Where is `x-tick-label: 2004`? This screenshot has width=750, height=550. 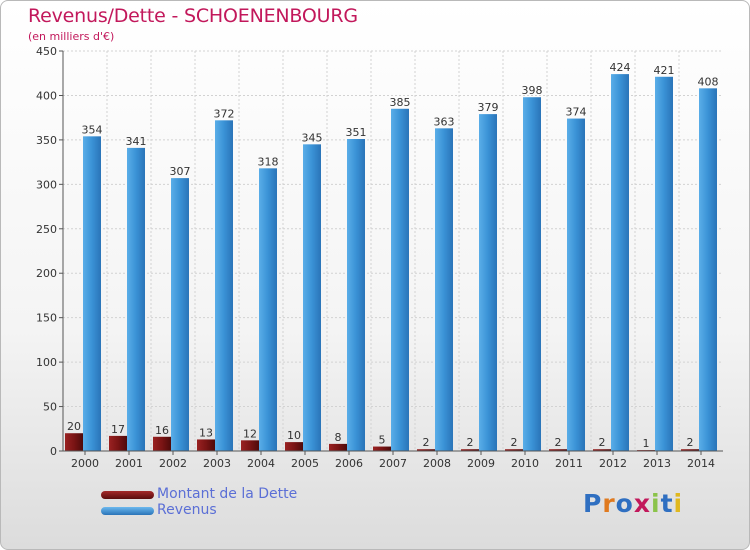
x-tick-label: 2004 is located at coordinates (261, 463).